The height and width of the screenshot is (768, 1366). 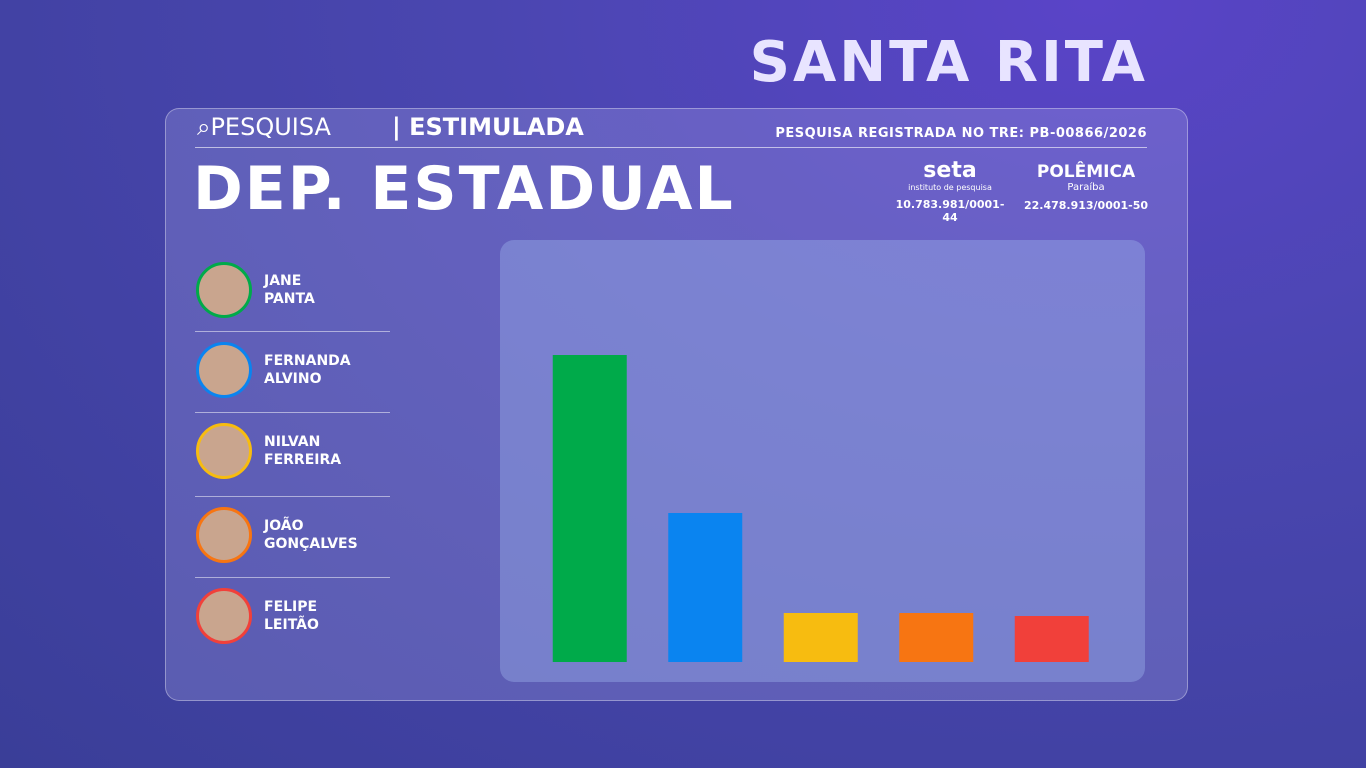 I want to click on survey-label-text: PESQUISA, so click(x=270, y=127).